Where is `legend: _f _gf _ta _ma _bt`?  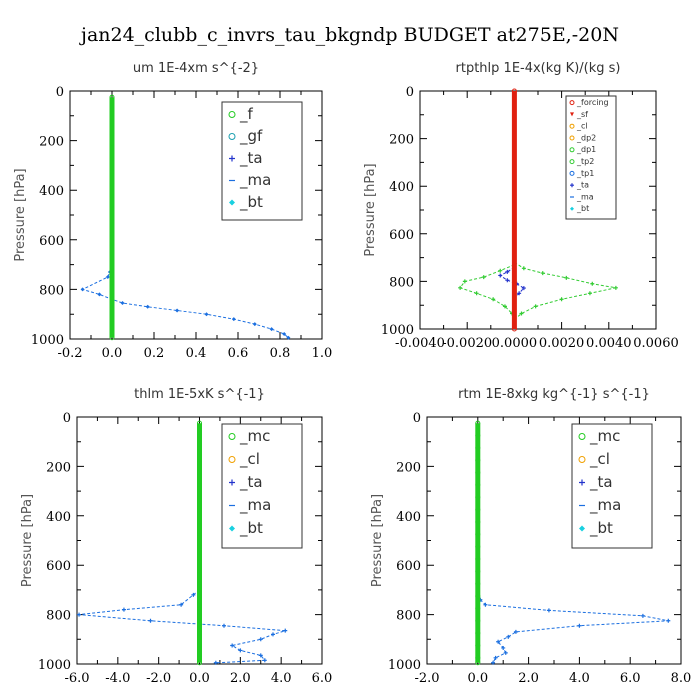 legend: _f _gf _ta _ma _bt is located at coordinates (262, 161).